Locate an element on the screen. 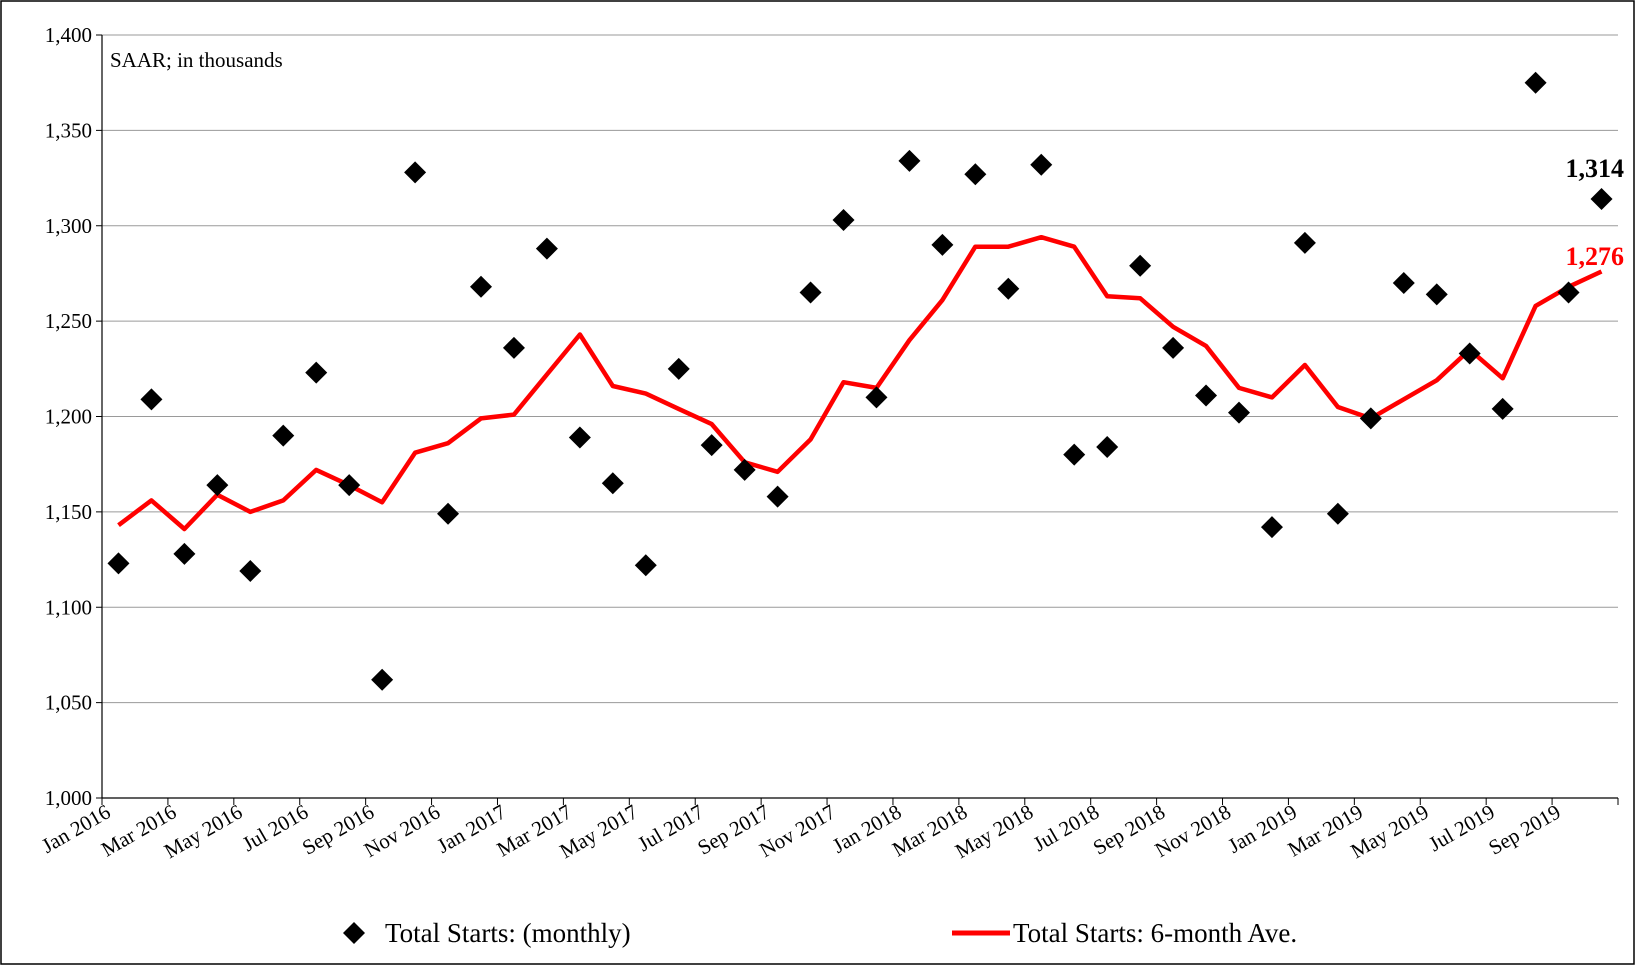  y-tick-label: 1,400 is located at coordinates (68, 35).